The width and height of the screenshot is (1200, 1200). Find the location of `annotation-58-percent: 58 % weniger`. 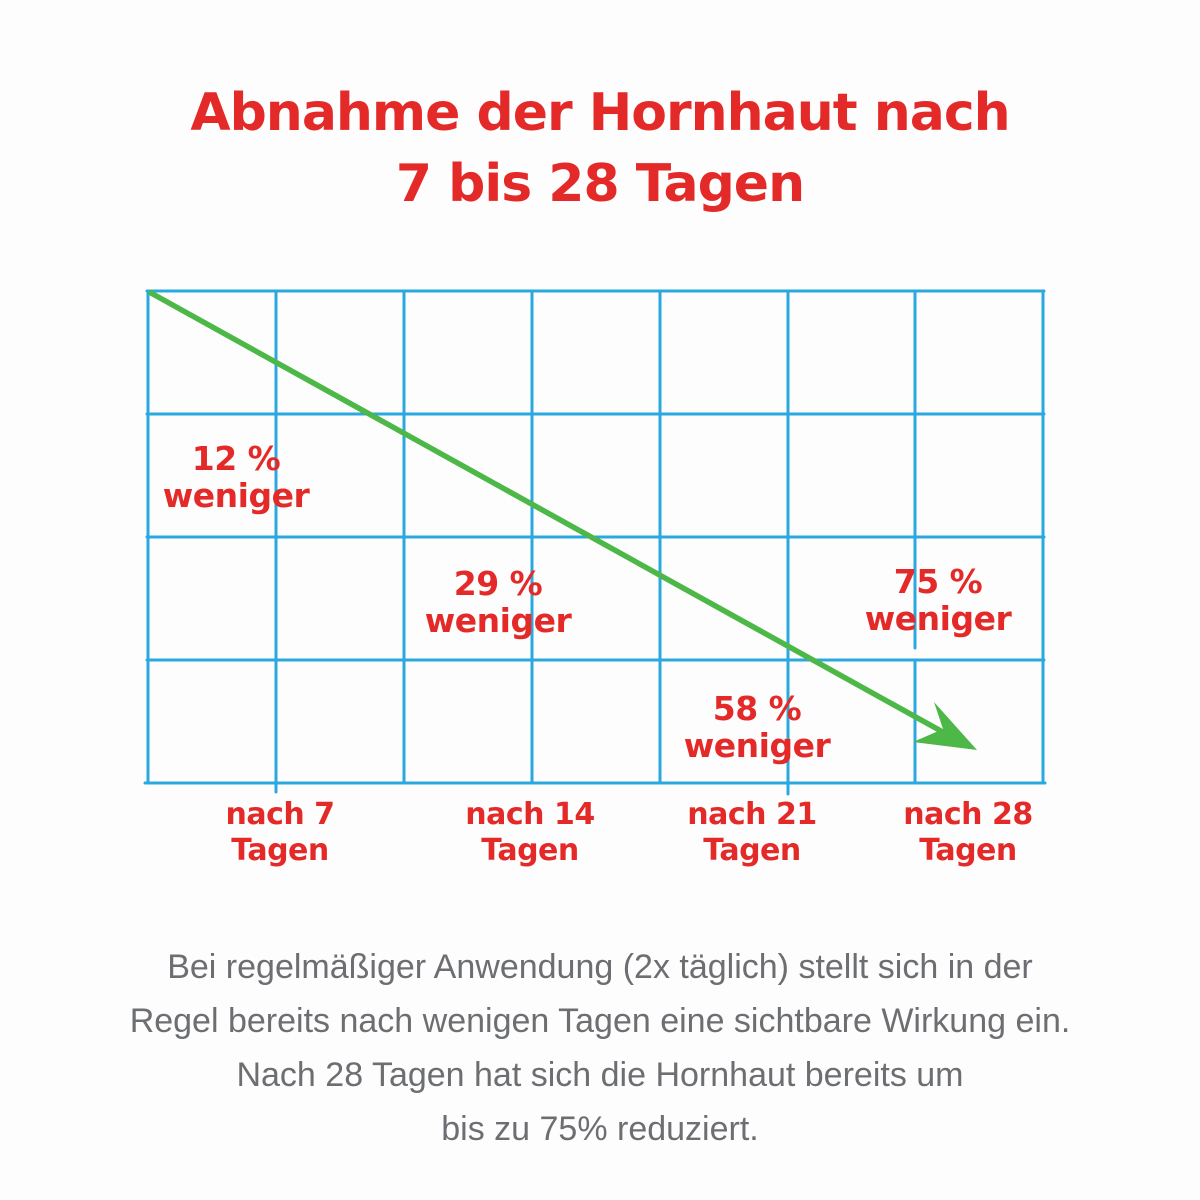

annotation-58-percent: 58 % weniger is located at coordinates (757, 727).